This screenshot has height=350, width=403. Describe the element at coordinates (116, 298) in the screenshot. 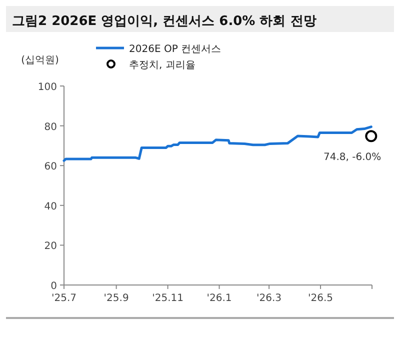

I see `x-tick-label: '25.9` at that location.